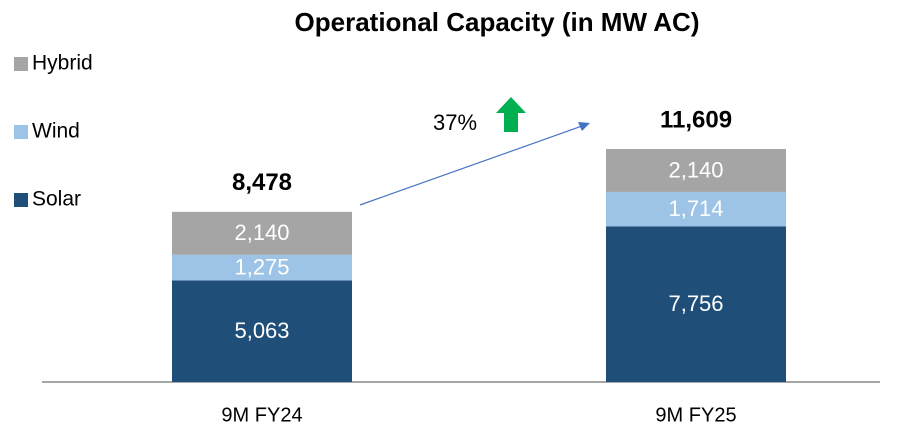 This screenshot has height=436, width=904. What do you see at coordinates (584, 126) in the screenshot?
I see `growth-arrow-head` at bounding box center [584, 126].